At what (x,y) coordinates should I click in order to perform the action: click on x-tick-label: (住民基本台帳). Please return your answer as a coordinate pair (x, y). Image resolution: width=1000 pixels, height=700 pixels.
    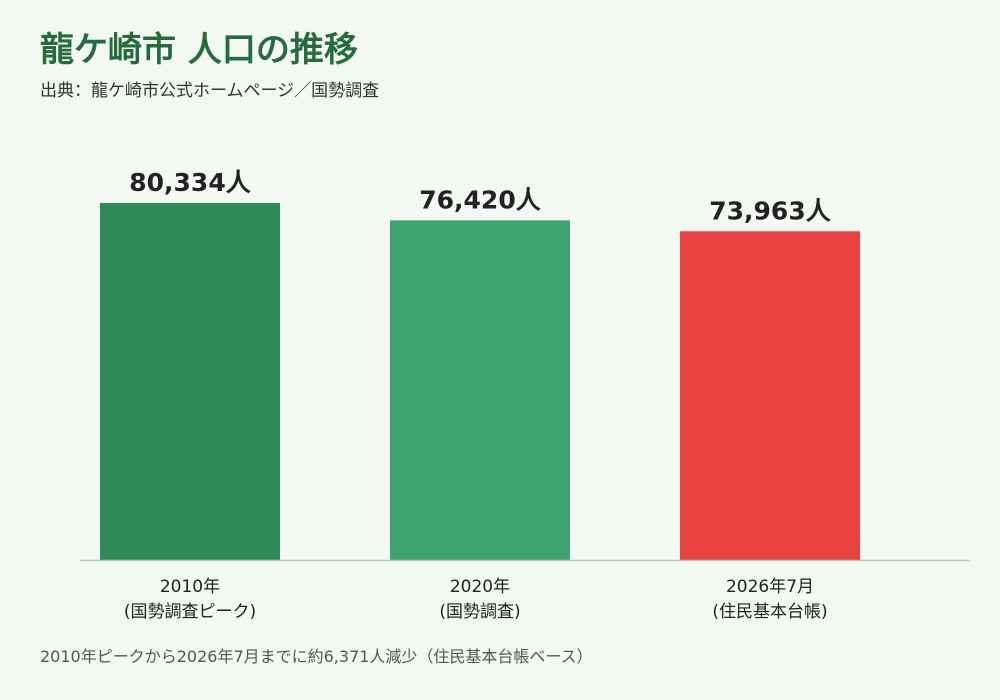
    Looking at the image, I should click on (769, 612).